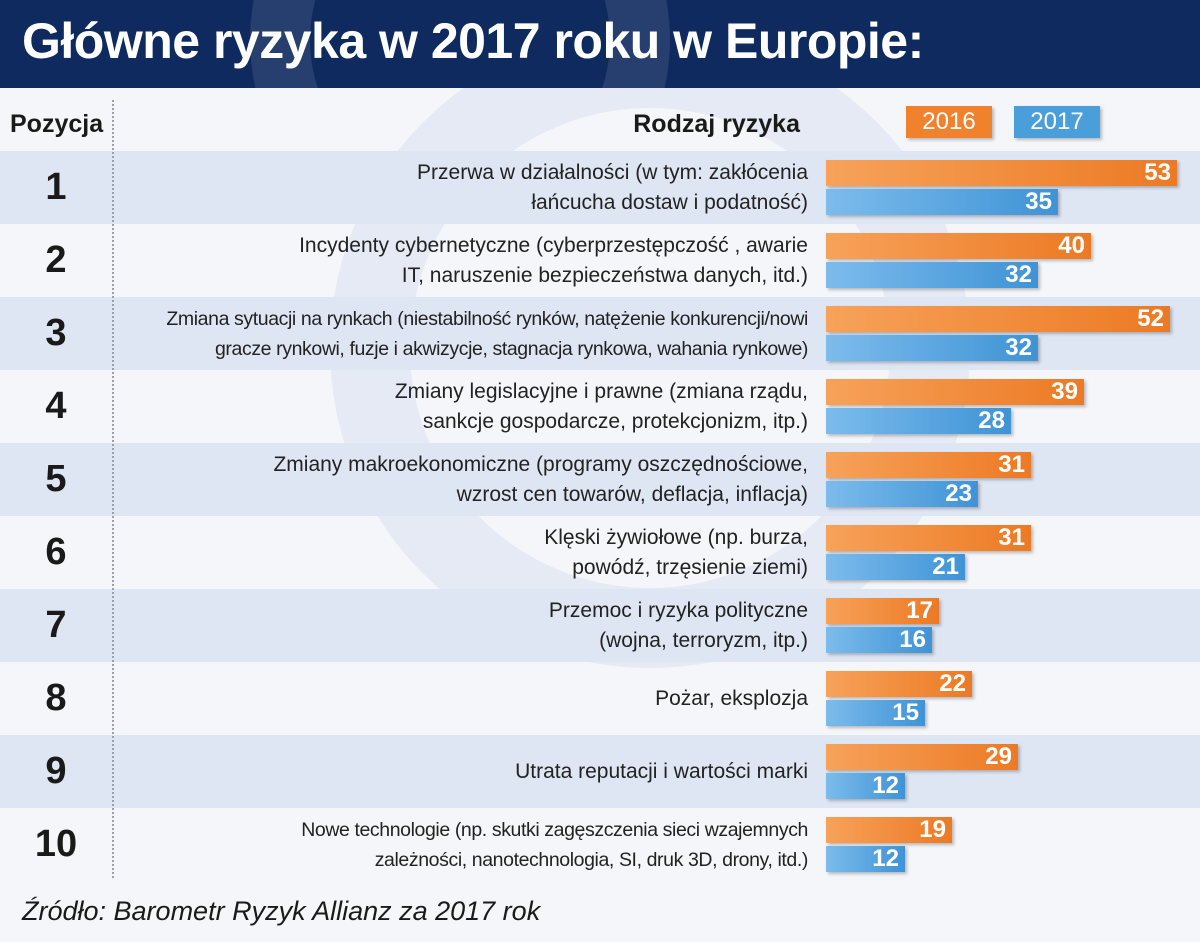 Image resolution: width=1200 pixels, height=942 pixels. Describe the element at coordinates (998, 319) in the screenshot. I see `bar-2016: 52` at that location.